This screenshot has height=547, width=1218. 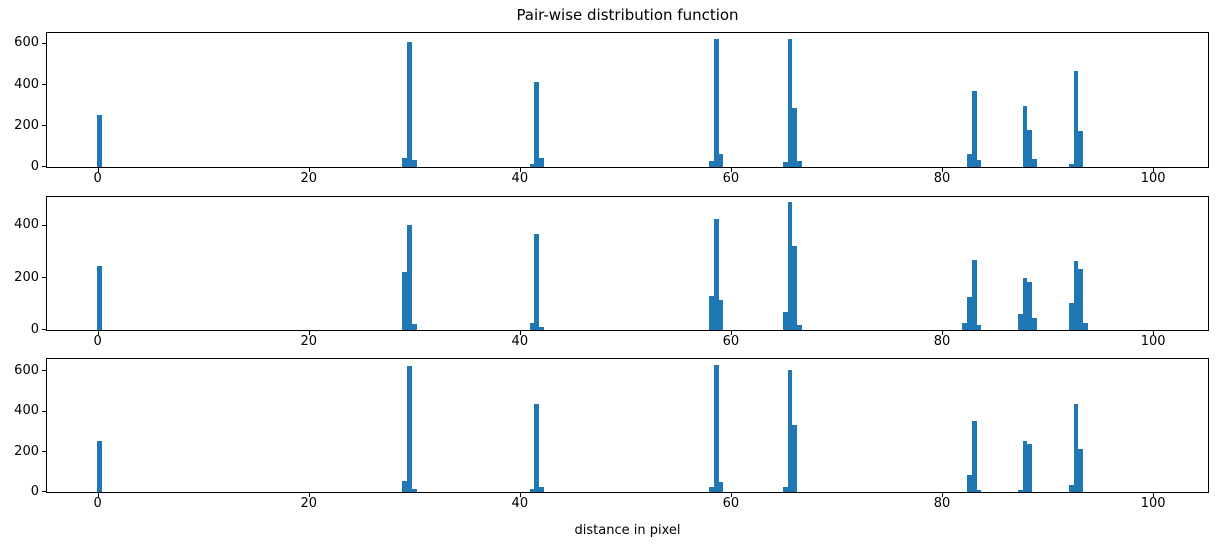 What do you see at coordinates (627, 530) in the screenshot?
I see `x-axis-label: distance in pixel` at bounding box center [627, 530].